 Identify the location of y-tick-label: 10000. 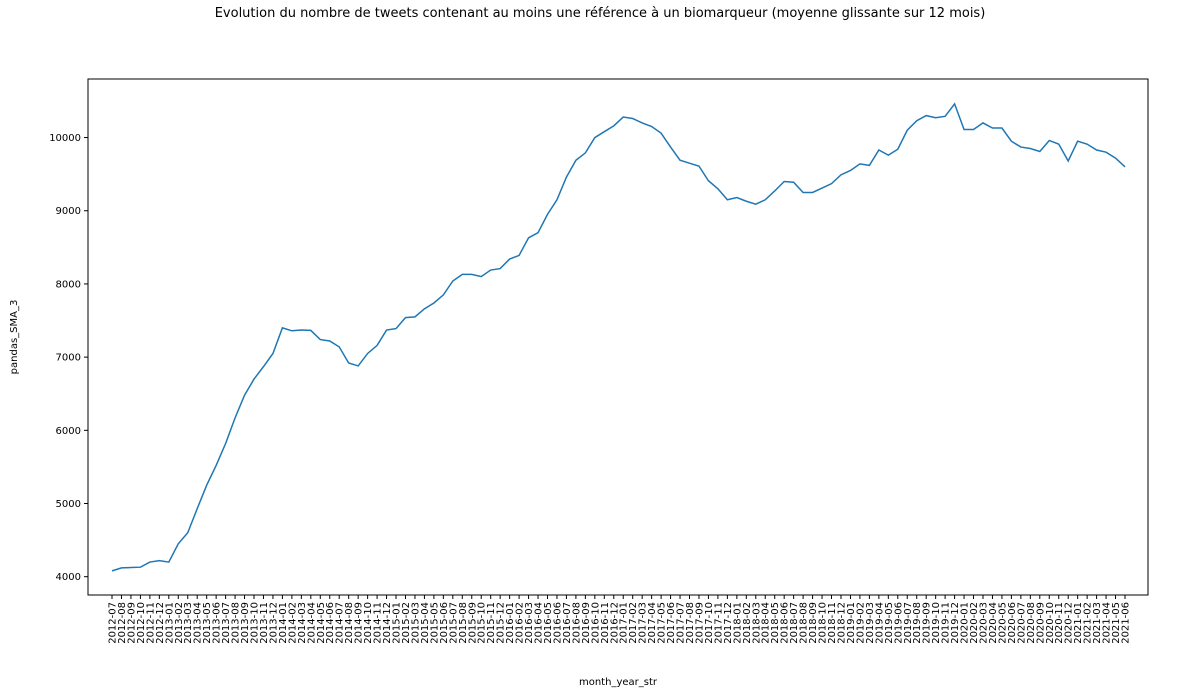
(65, 138).